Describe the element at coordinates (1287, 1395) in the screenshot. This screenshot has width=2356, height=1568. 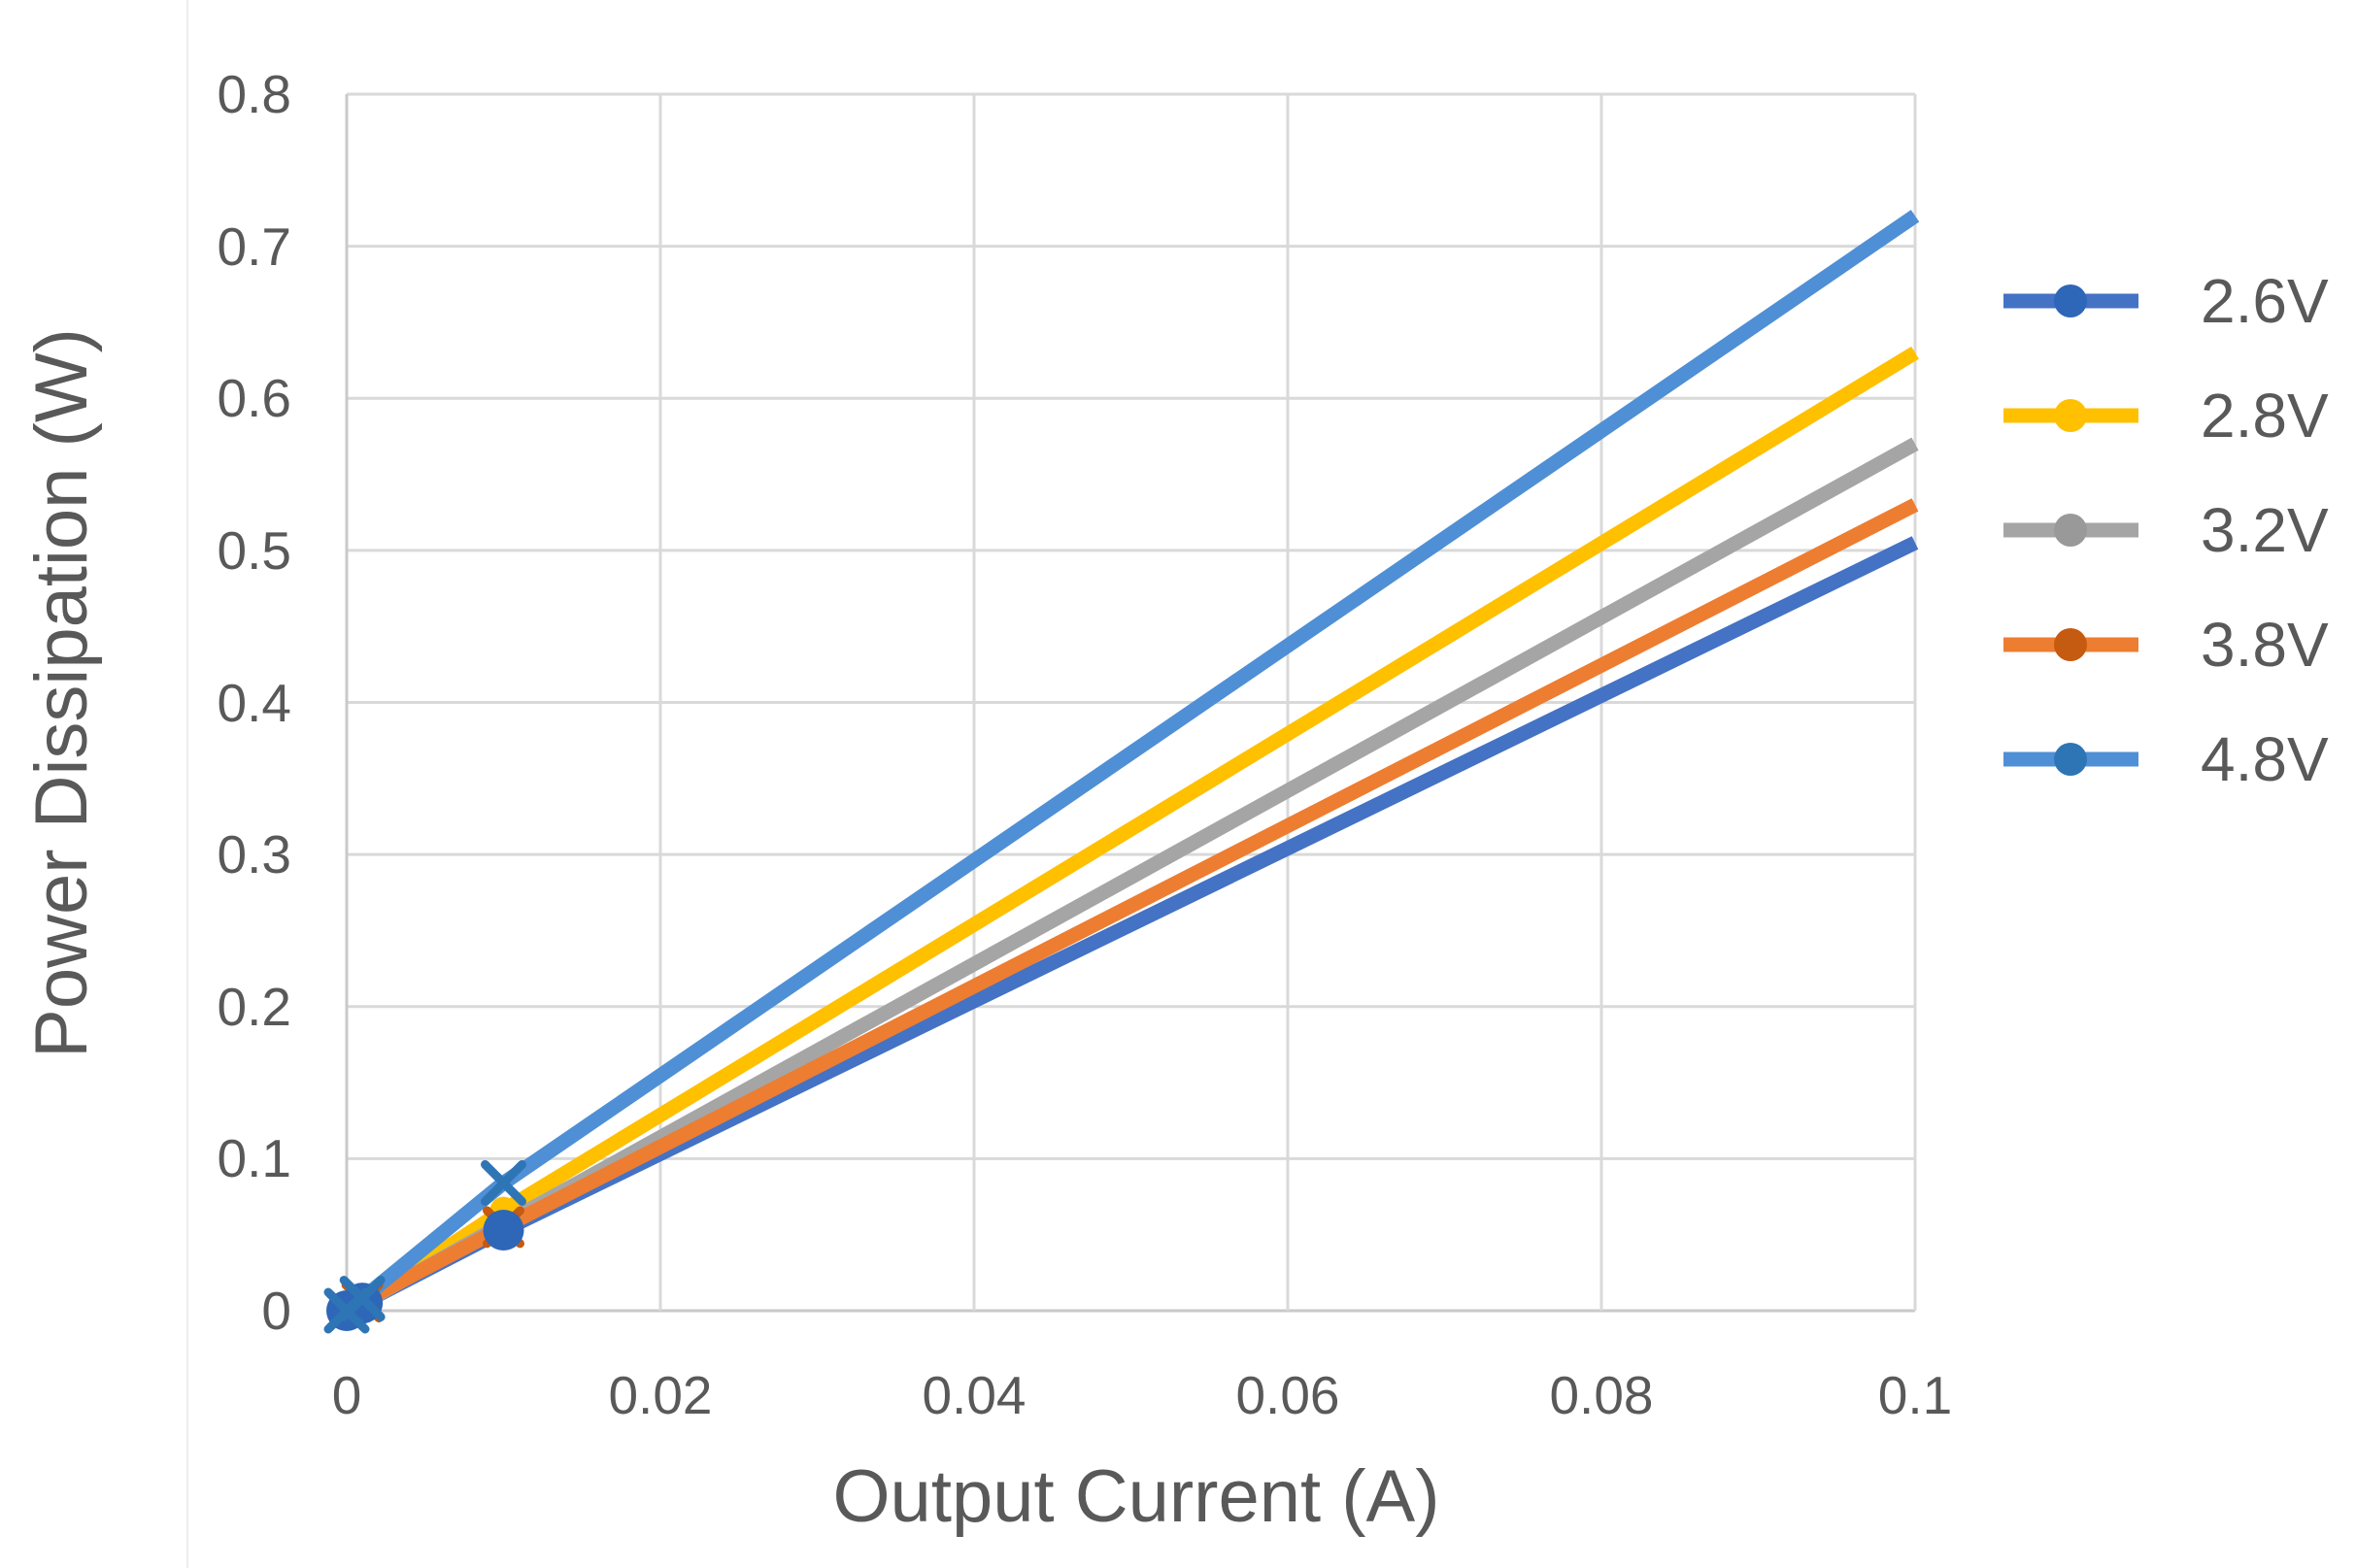
I see `x-tick-label-0.06: 0.06` at that location.